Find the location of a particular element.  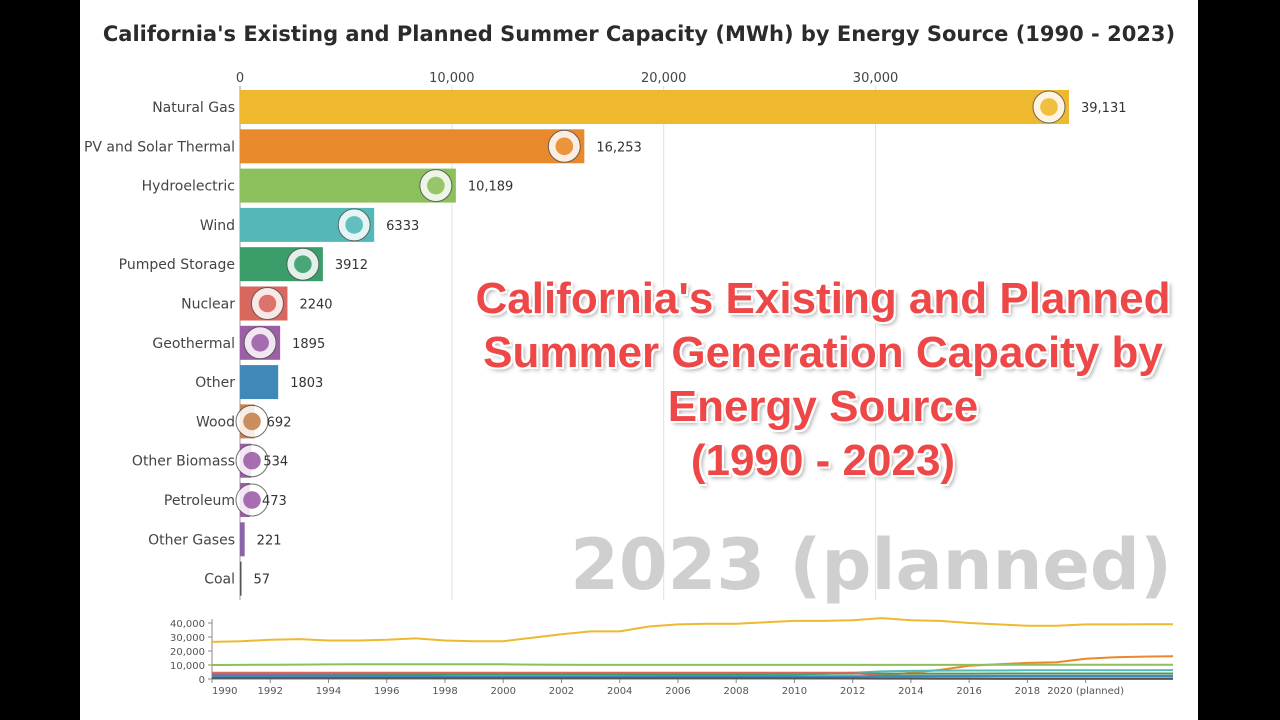

value-label: 57 is located at coordinates (262, 580).